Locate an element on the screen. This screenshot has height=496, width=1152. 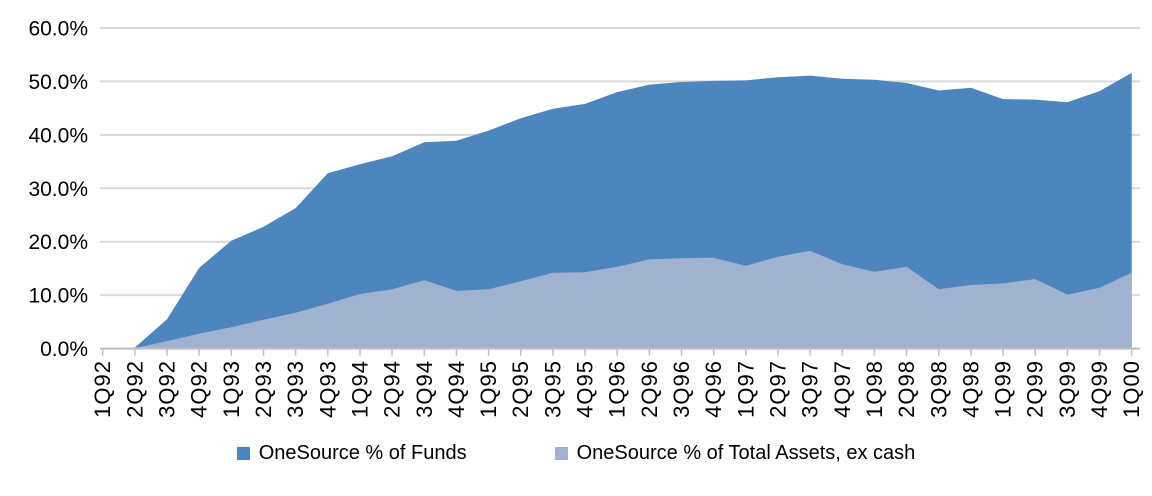
x-axis-label: 1Q97 is located at coordinates (745, 389).